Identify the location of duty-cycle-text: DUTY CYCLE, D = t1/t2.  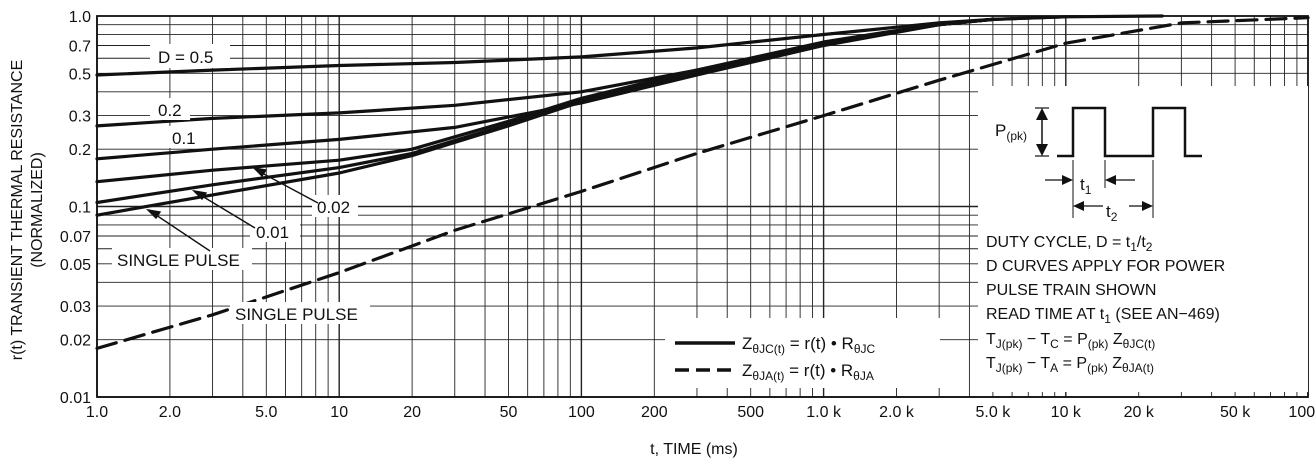
(1069, 244).